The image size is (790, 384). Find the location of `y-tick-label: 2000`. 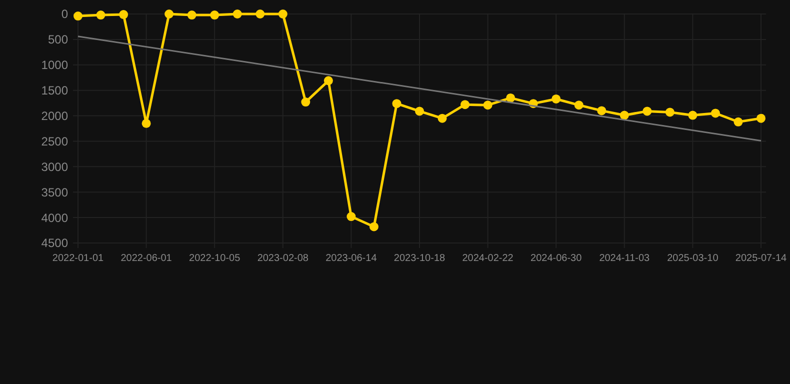

y-tick-label: 2000 is located at coordinates (54, 115).